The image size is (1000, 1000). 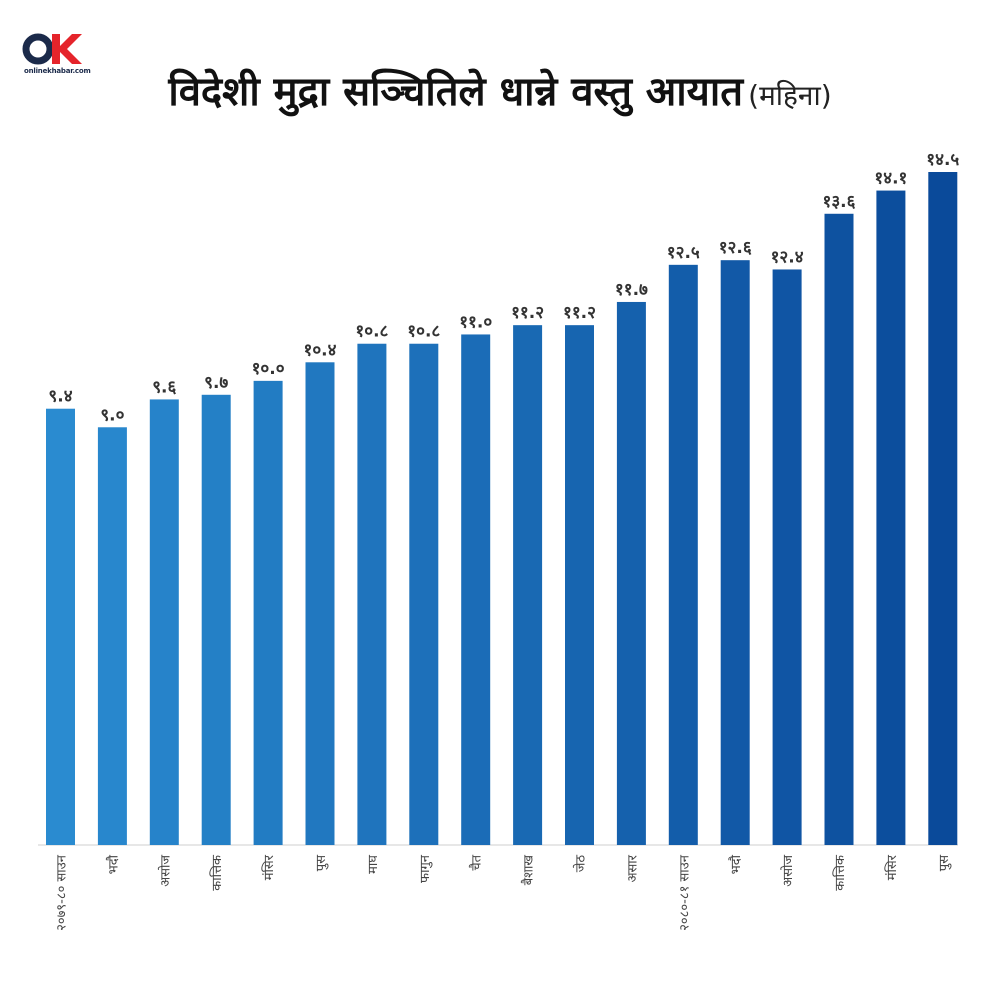 What do you see at coordinates (684, 892) in the screenshot?
I see `x-tick-label-13: २०८०-८१ साउन` at bounding box center [684, 892].